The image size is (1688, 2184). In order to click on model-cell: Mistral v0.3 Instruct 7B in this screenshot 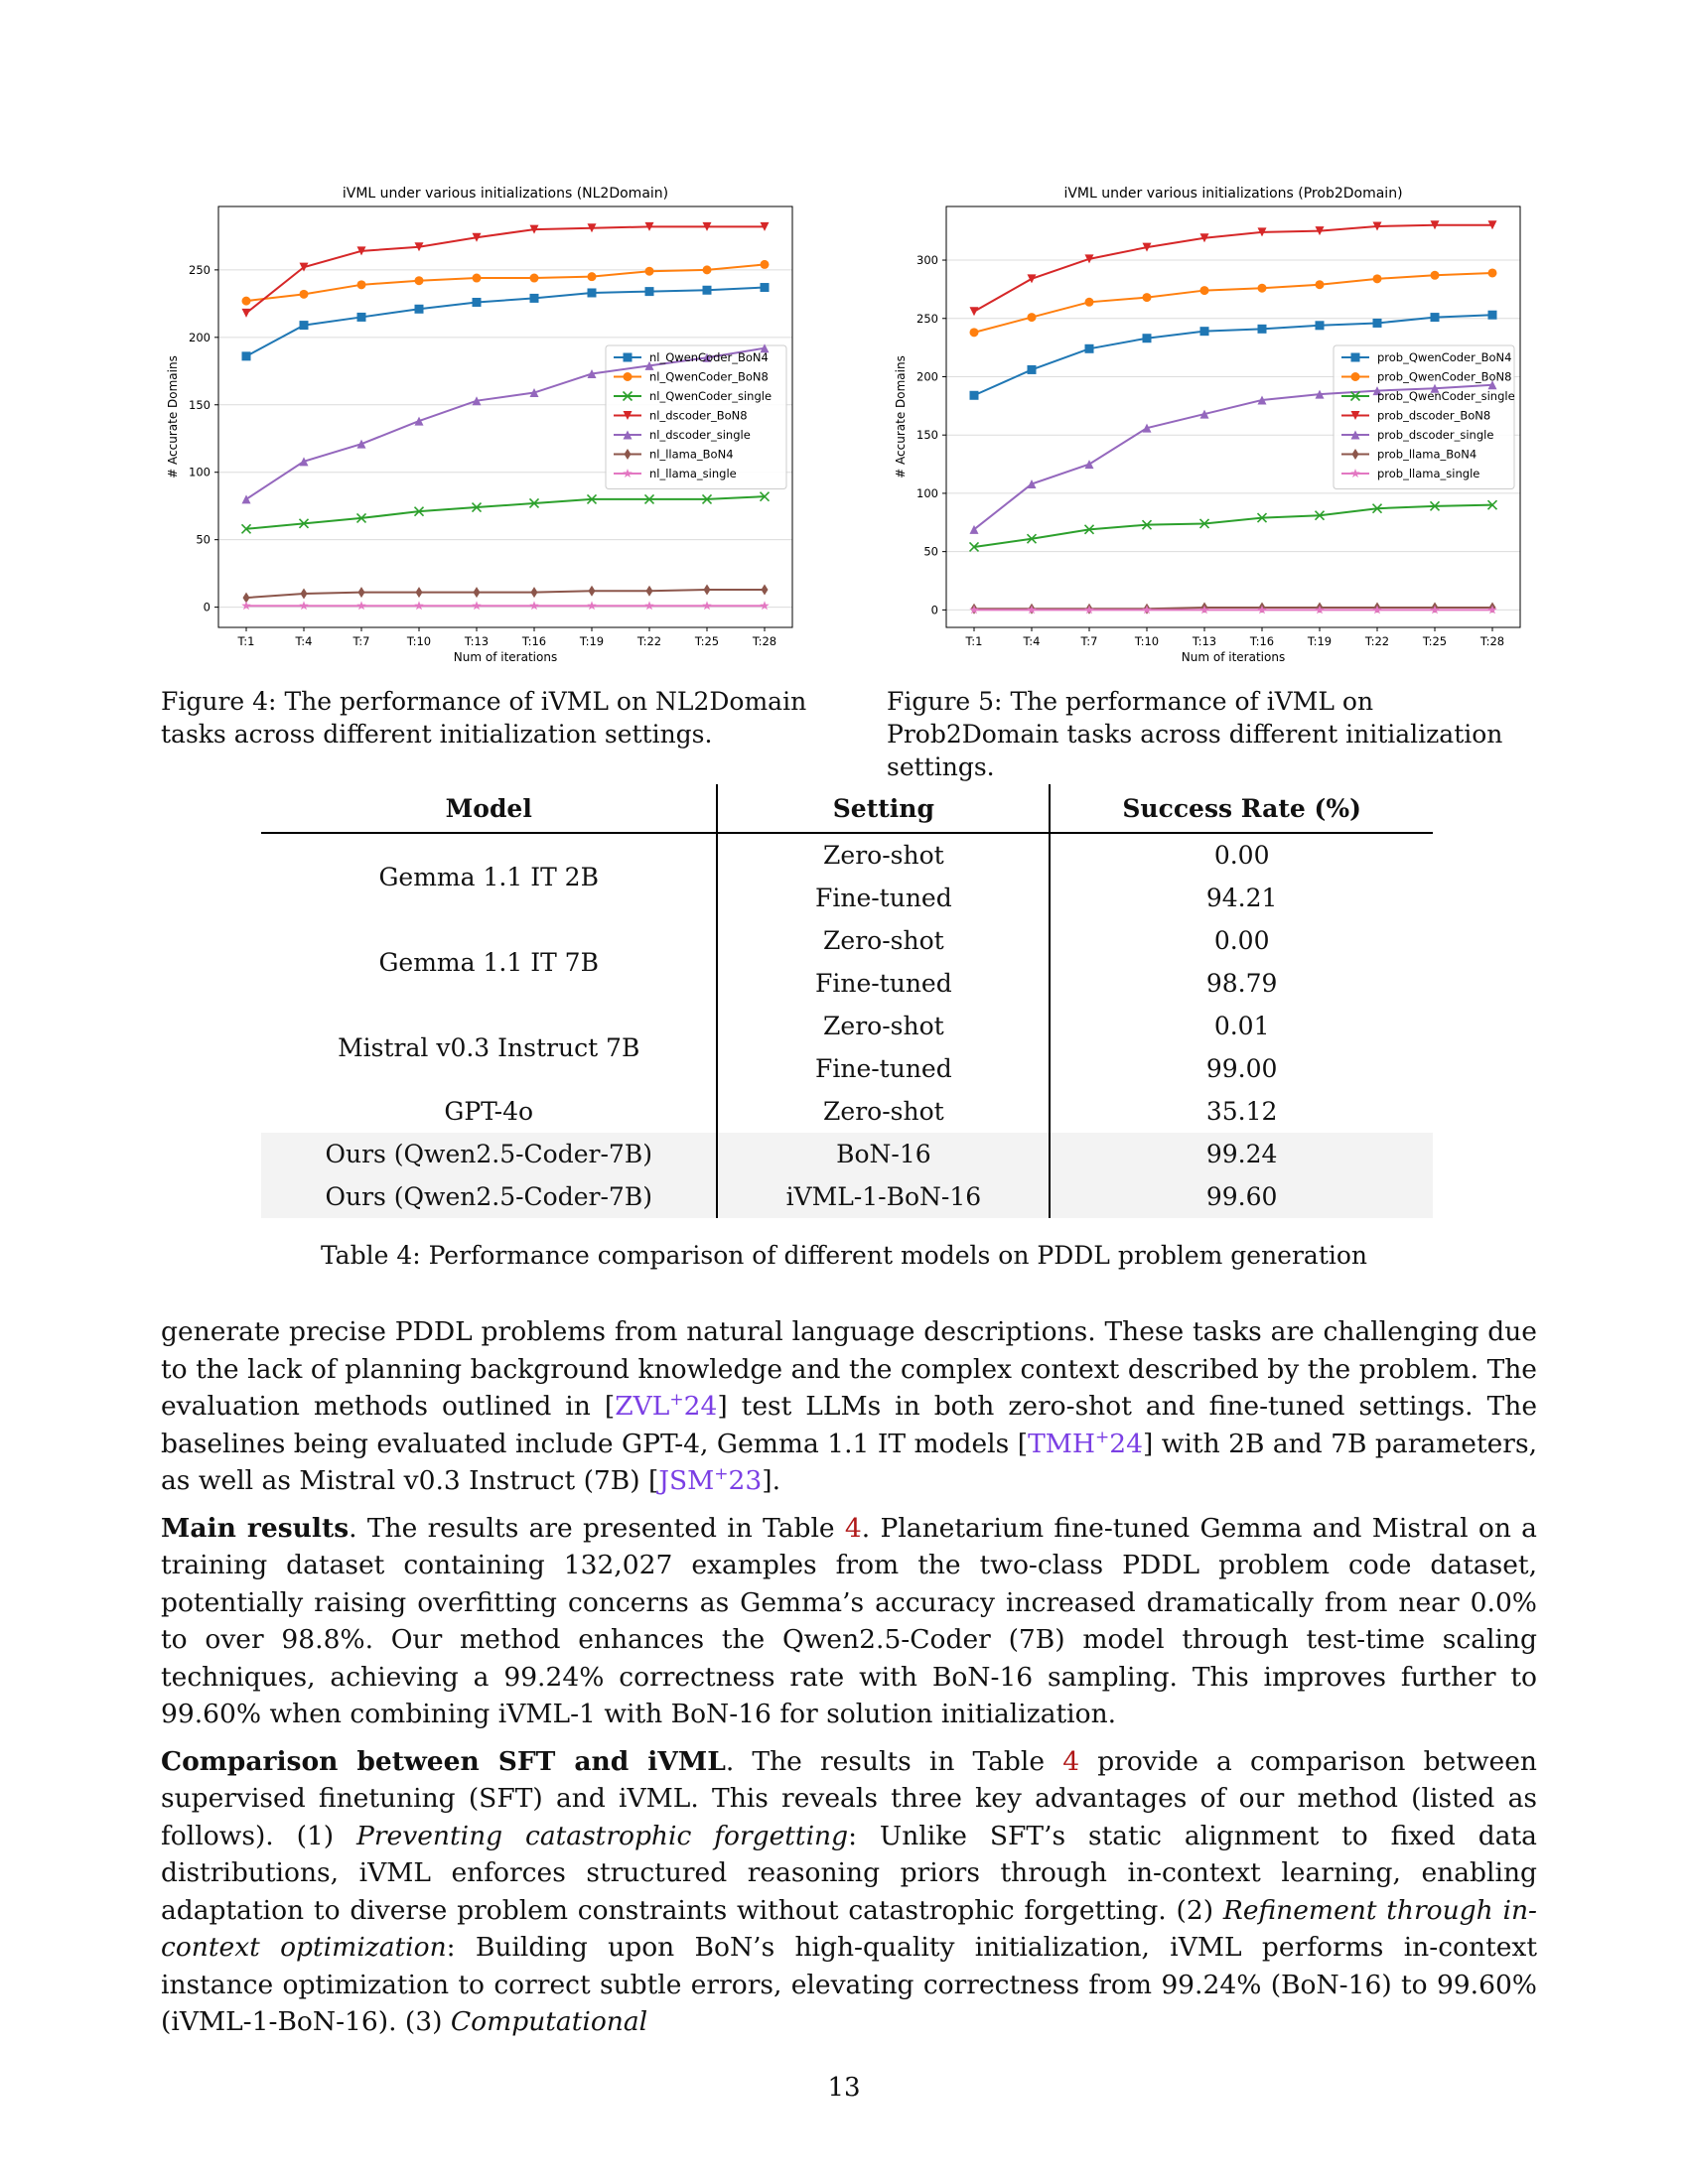, I will do `click(489, 1047)`.